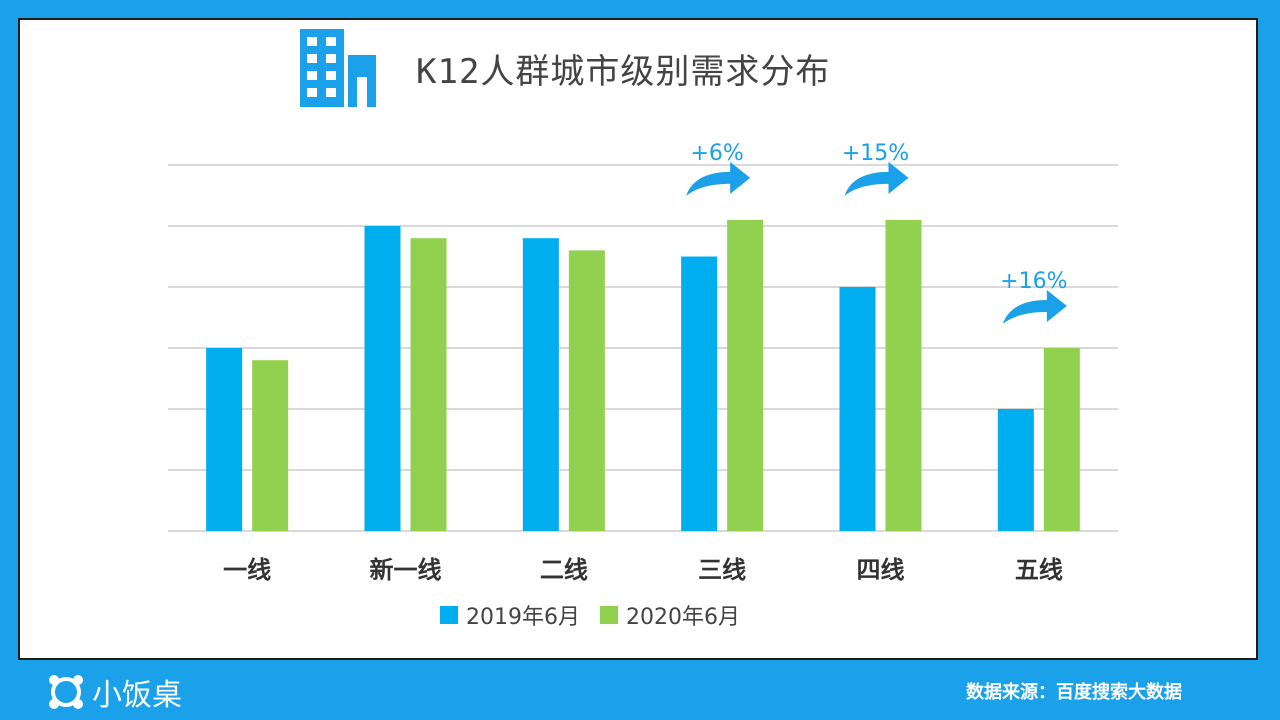 The width and height of the screenshot is (1280, 720). What do you see at coordinates (247, 570) in the screenshot?
I see `category-label-0: 一线` at bounding box center [247, 570].